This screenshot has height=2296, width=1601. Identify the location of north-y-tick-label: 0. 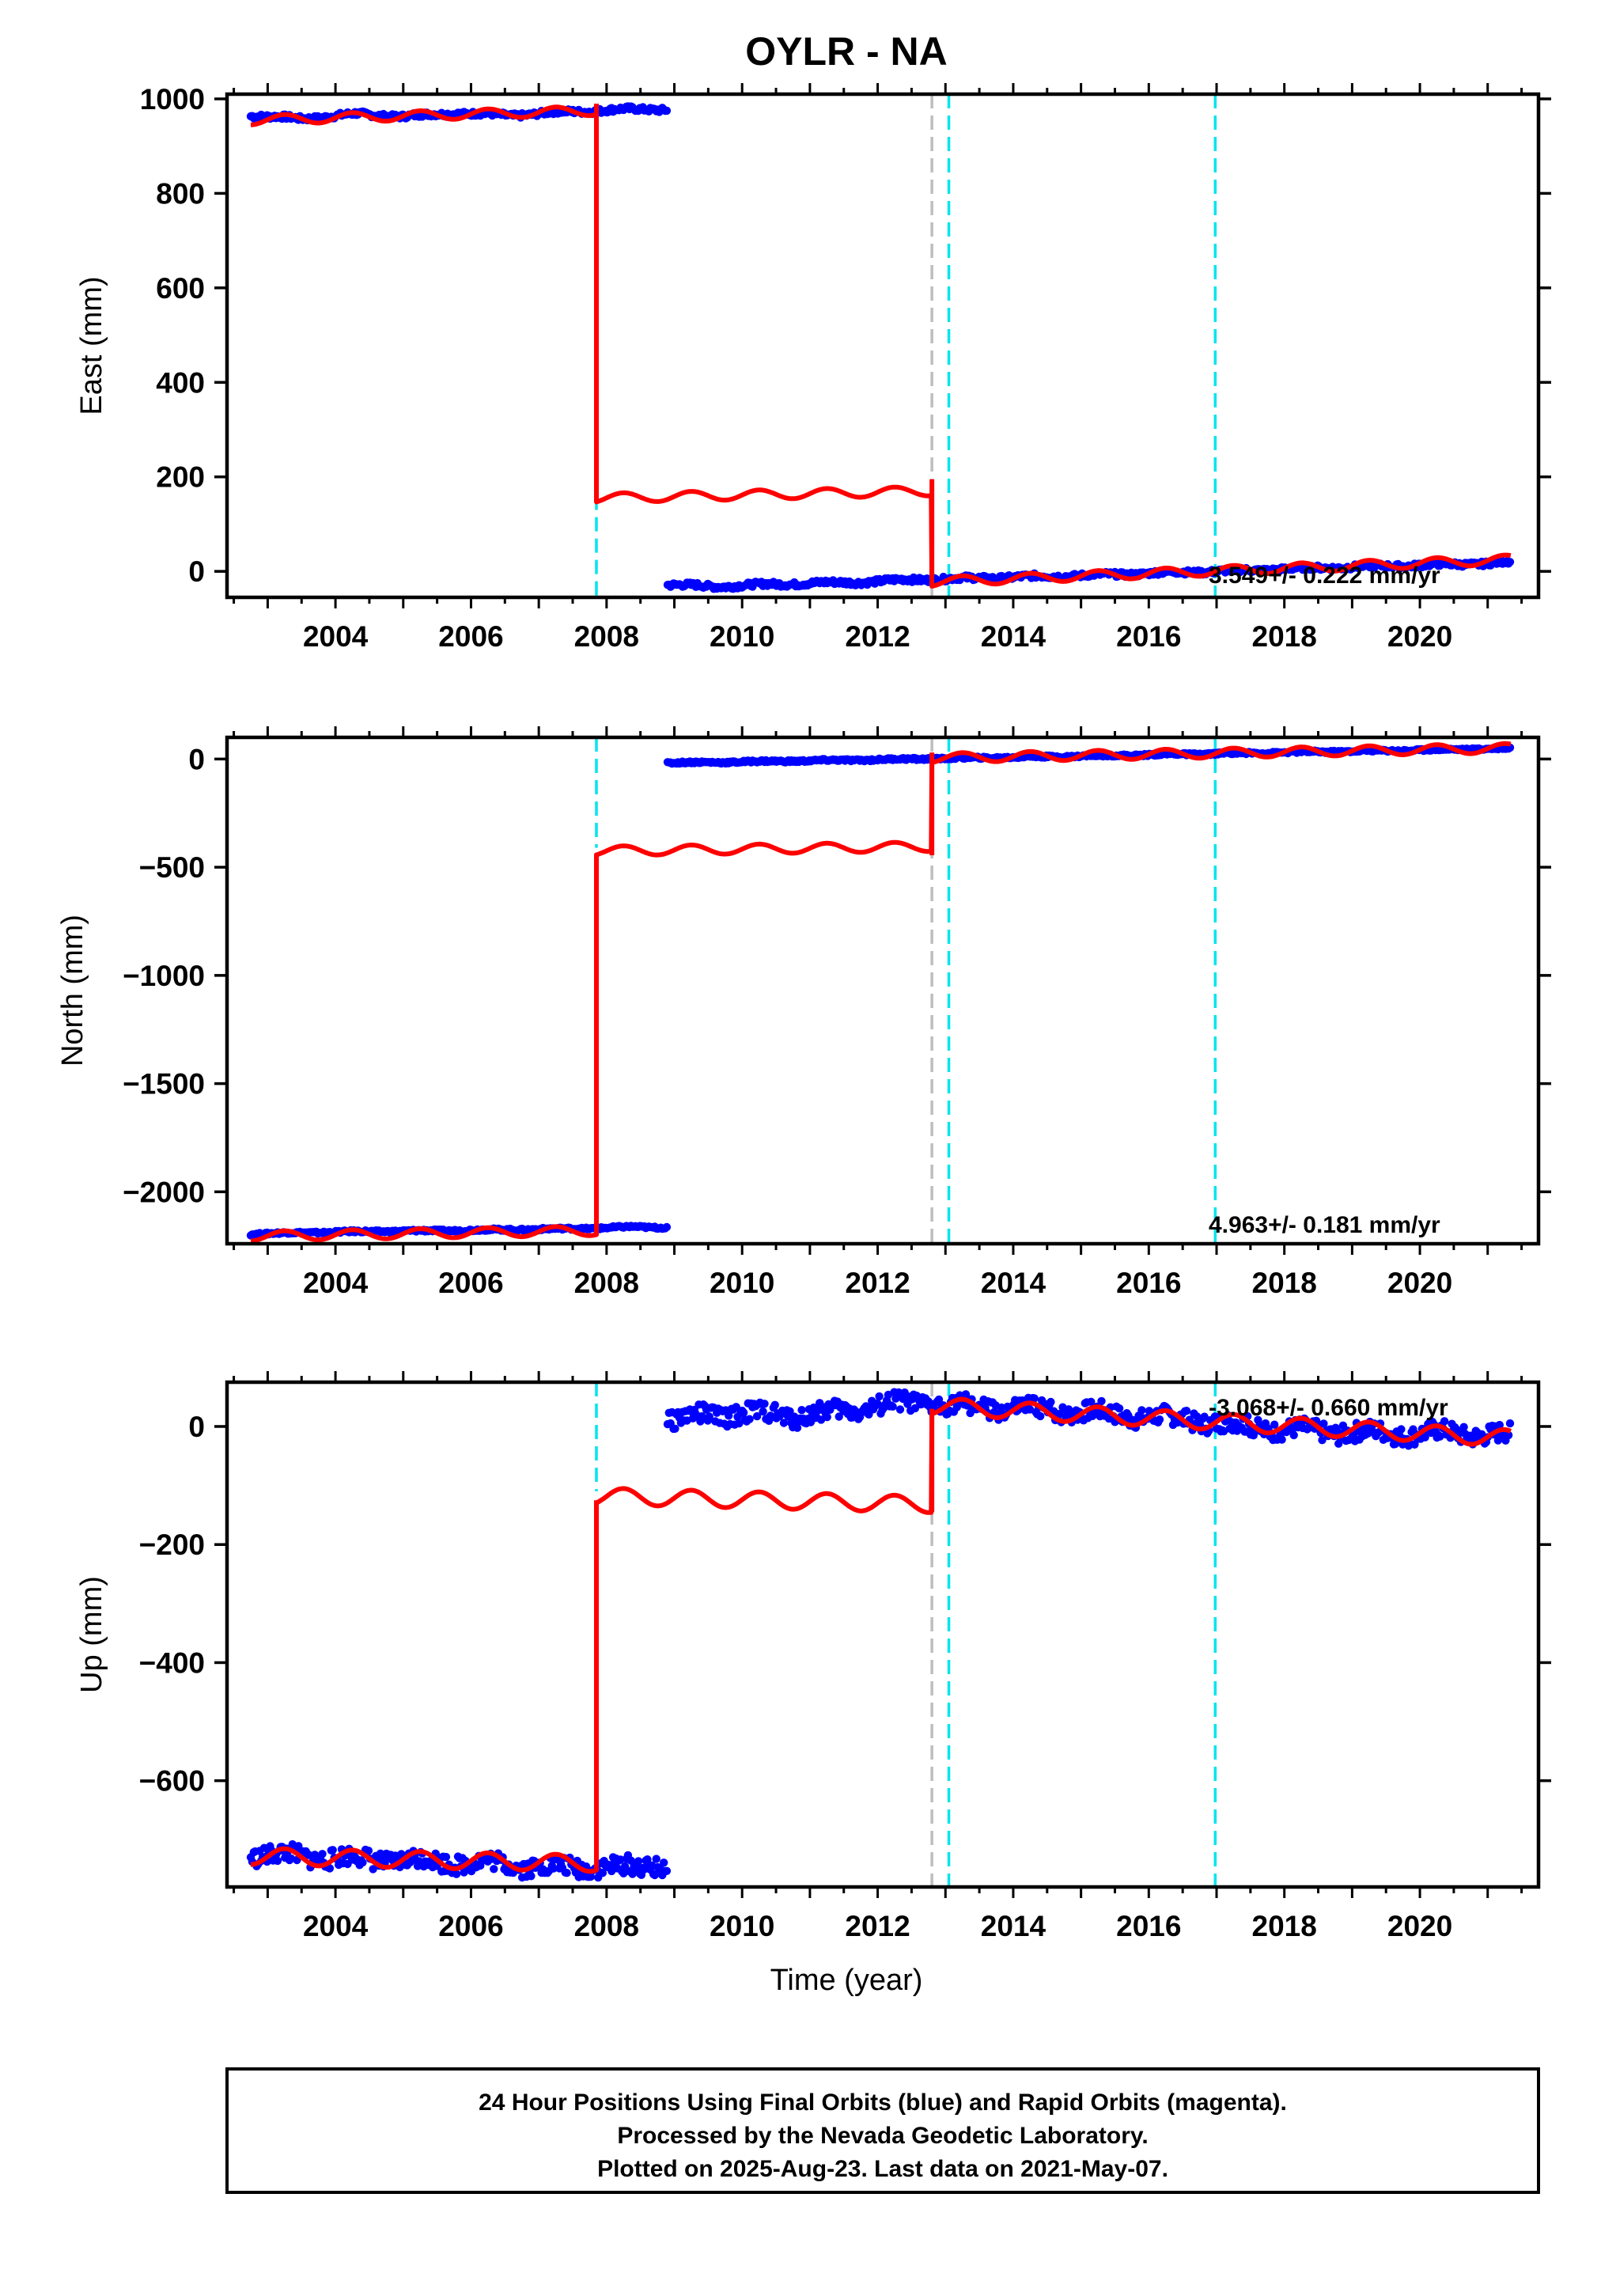
(197, 759).